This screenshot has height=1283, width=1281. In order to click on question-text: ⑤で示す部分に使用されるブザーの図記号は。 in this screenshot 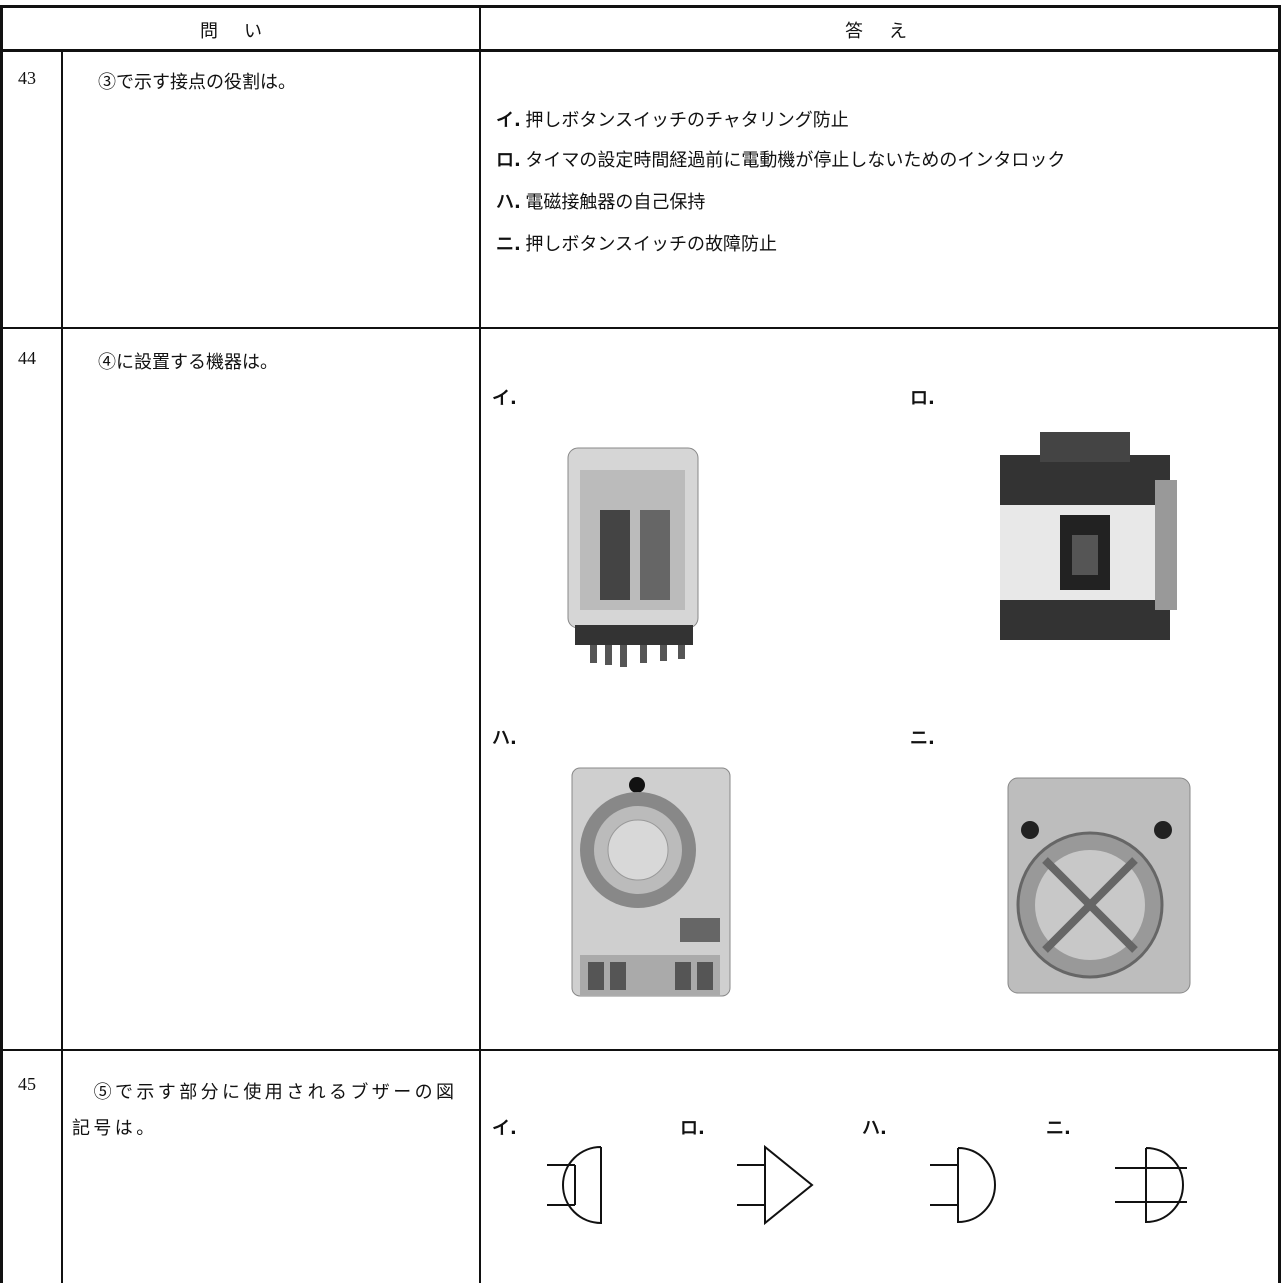, I will do `click(265, 1110)`.